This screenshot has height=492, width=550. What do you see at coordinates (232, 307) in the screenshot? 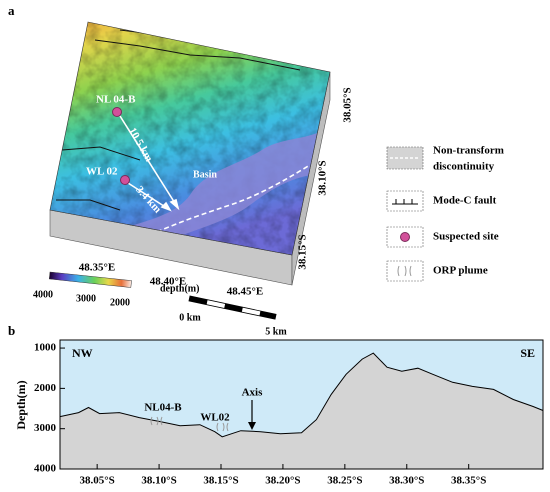
I see `scale-bar` at bounding box center [232, 307].